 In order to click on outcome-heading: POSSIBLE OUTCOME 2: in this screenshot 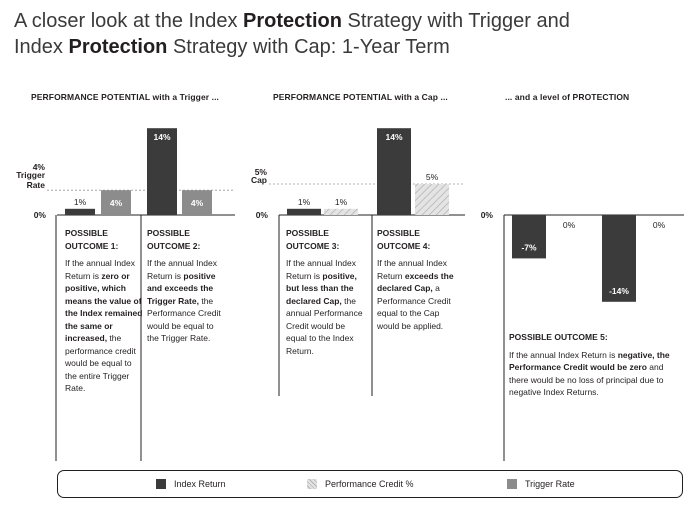, I will do `click(186, 239)`.